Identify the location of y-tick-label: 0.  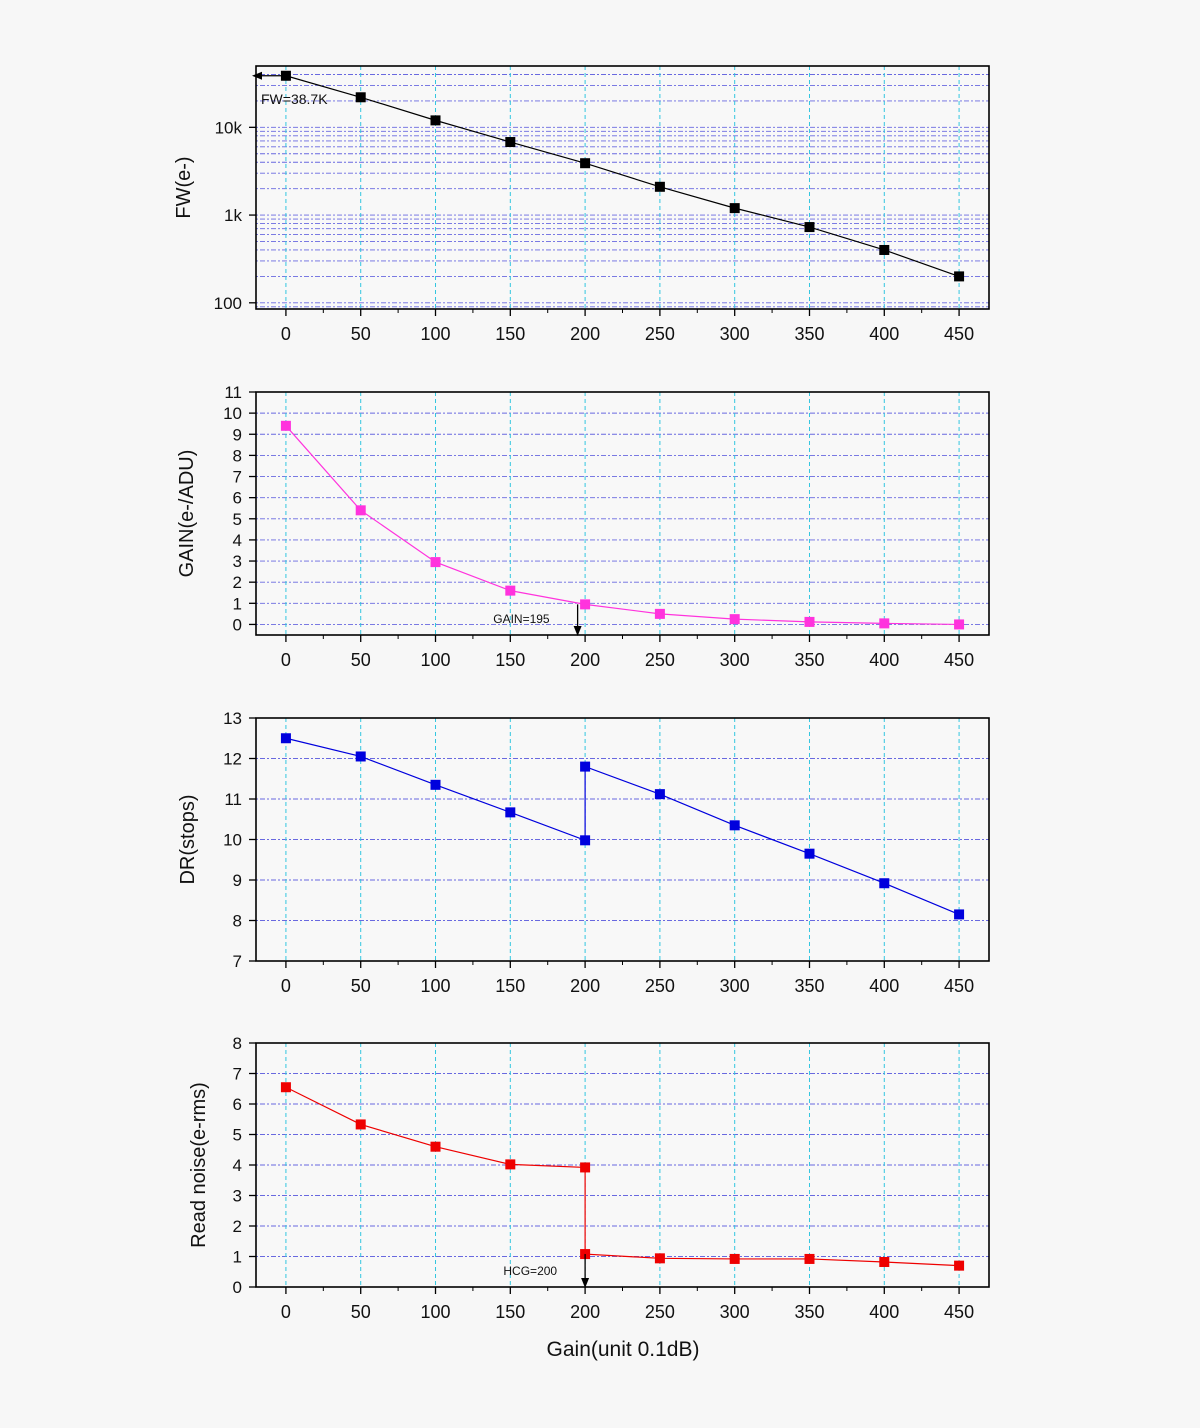
(237, 1287).